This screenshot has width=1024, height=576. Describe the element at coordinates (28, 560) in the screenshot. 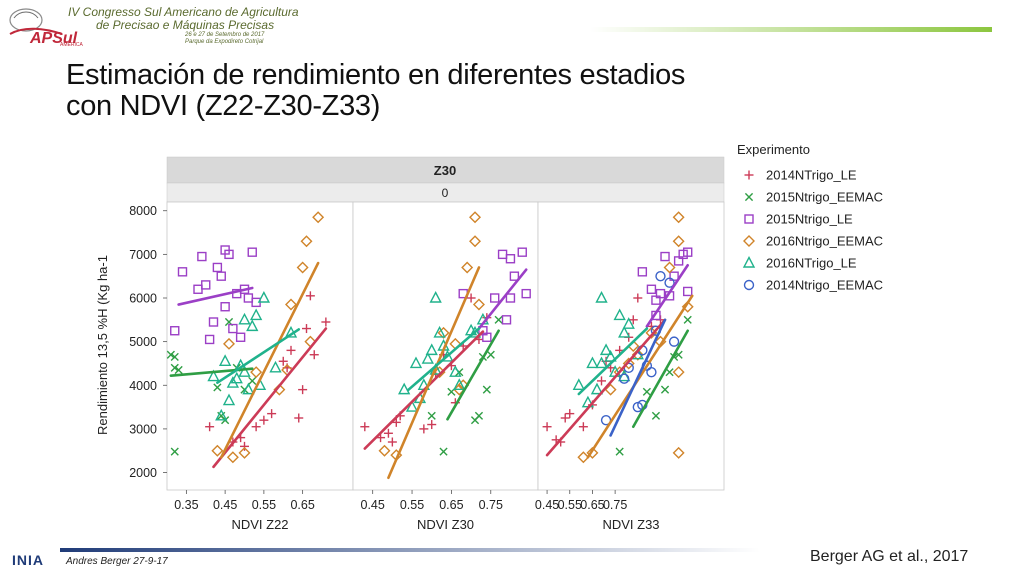

I see `inia-logo: INIA` at that location.